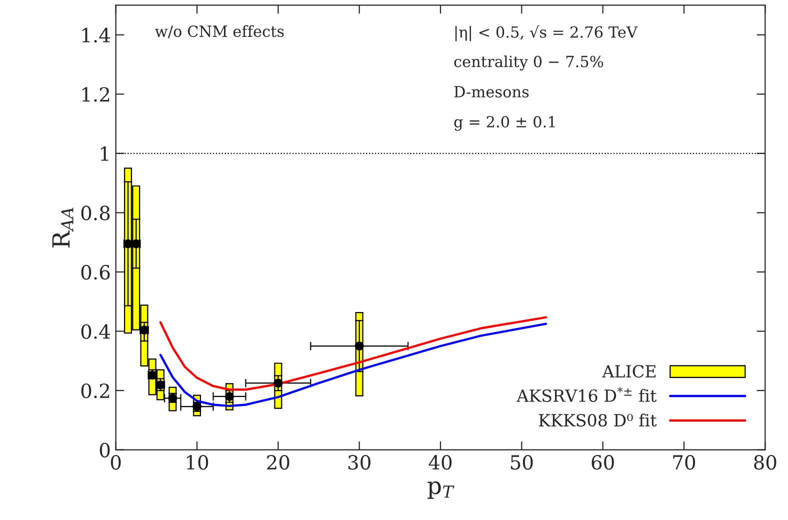  Describe the element at coordinates (491, 92) in the screenshot. I see `annotation: D-mesons` at that location.